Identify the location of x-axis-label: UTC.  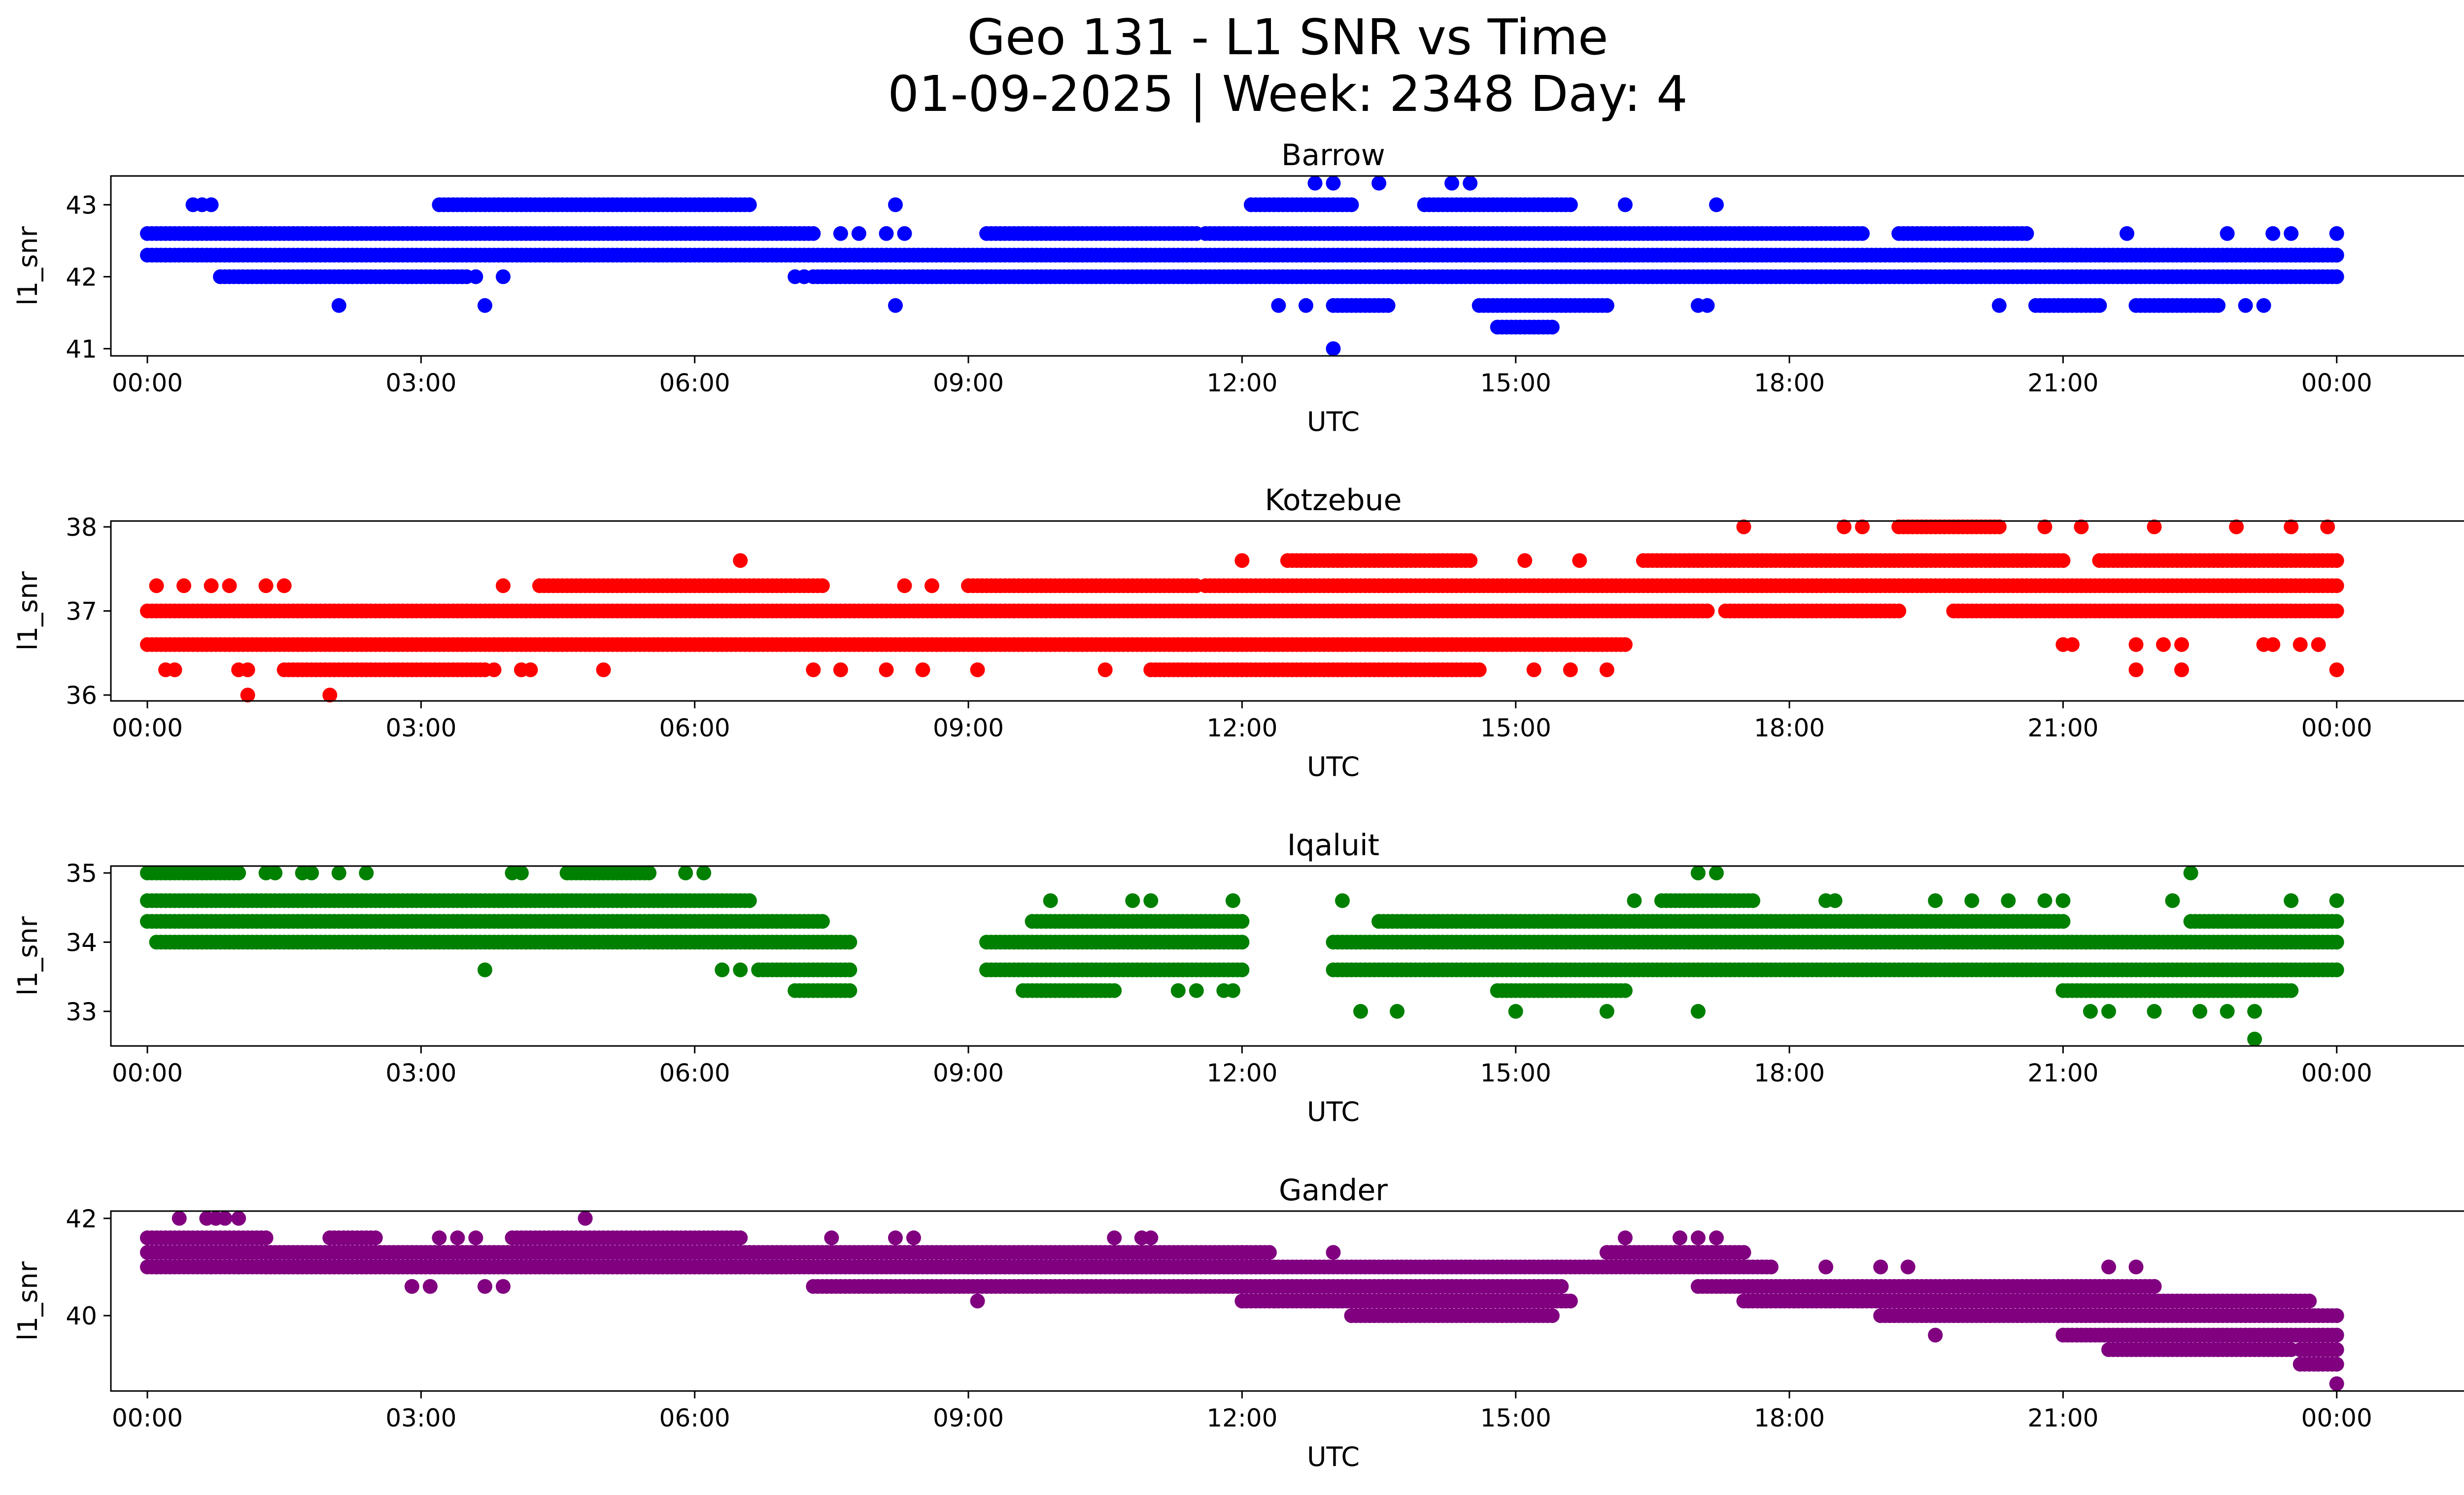
(1333, 421).